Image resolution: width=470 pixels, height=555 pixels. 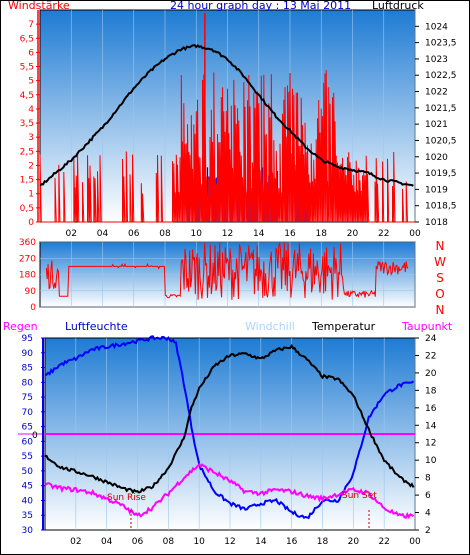 What do you see at coordinates (431, 426) in the screenshot?
I see `temperature-tick-label: 14` at bounding box center [431, 426].